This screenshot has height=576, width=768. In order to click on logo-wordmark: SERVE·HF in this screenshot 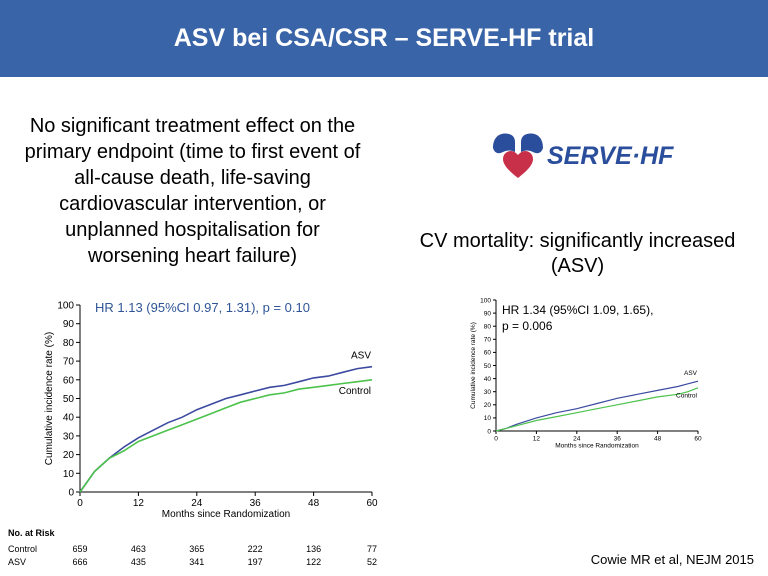, I will do `click(610, 156)`.